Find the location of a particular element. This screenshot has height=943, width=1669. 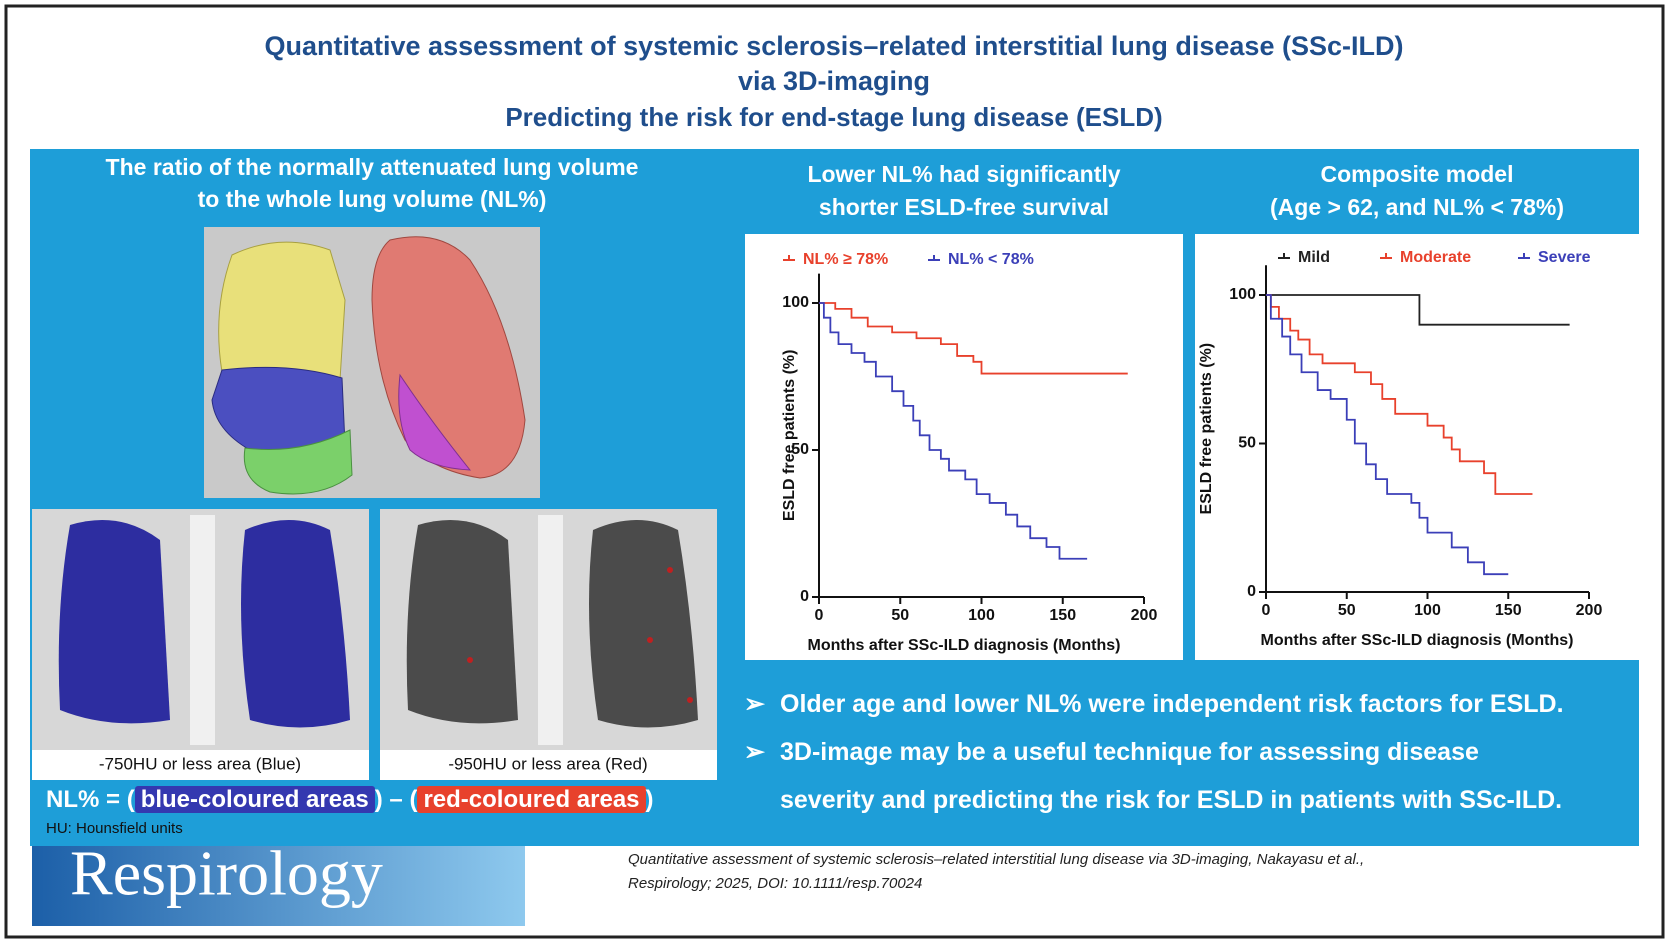

ct-caption: -950HU or less area (Red) is located at coordinates (547, 763).